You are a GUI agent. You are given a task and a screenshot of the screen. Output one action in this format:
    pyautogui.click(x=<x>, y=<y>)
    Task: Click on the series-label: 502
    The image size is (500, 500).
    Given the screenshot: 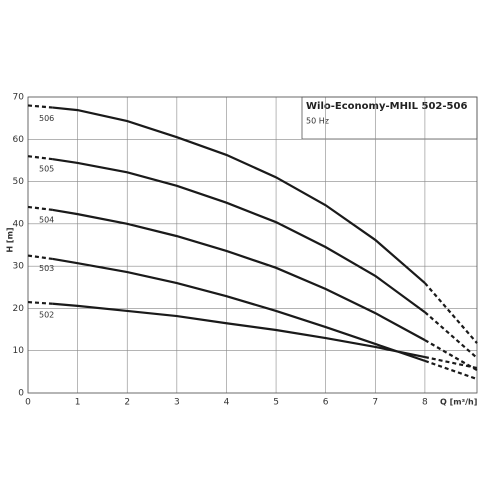 What is the action you would take?
    pyautogui.click(x=46, y=315)
    